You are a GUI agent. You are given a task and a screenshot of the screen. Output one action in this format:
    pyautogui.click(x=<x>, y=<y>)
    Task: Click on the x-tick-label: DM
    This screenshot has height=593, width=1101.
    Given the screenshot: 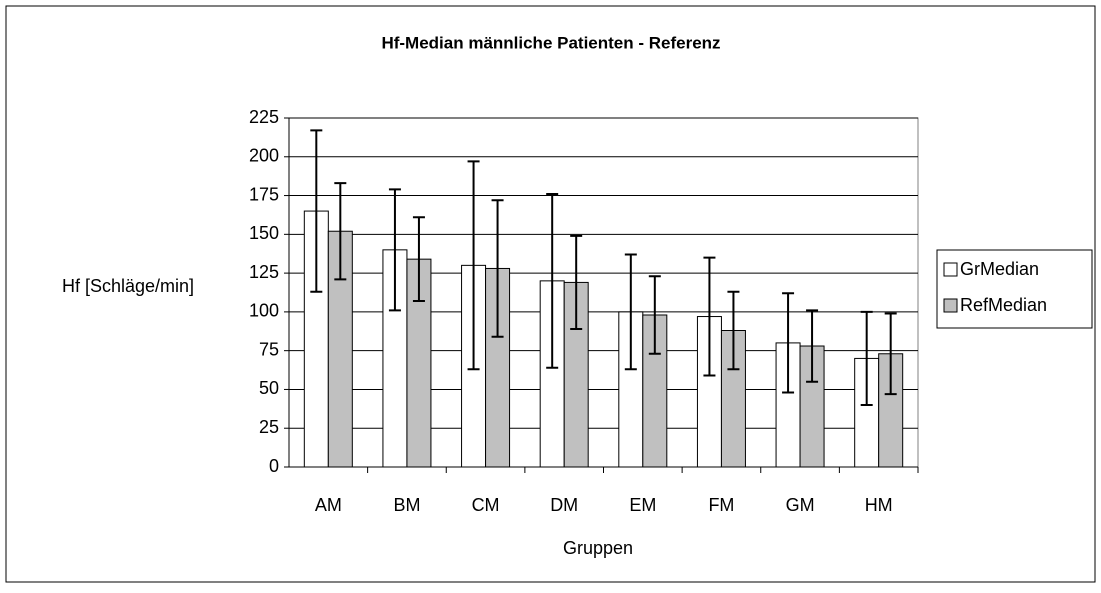 What is the action you would take?
    pyautogui.click(x=564, y=505)
    